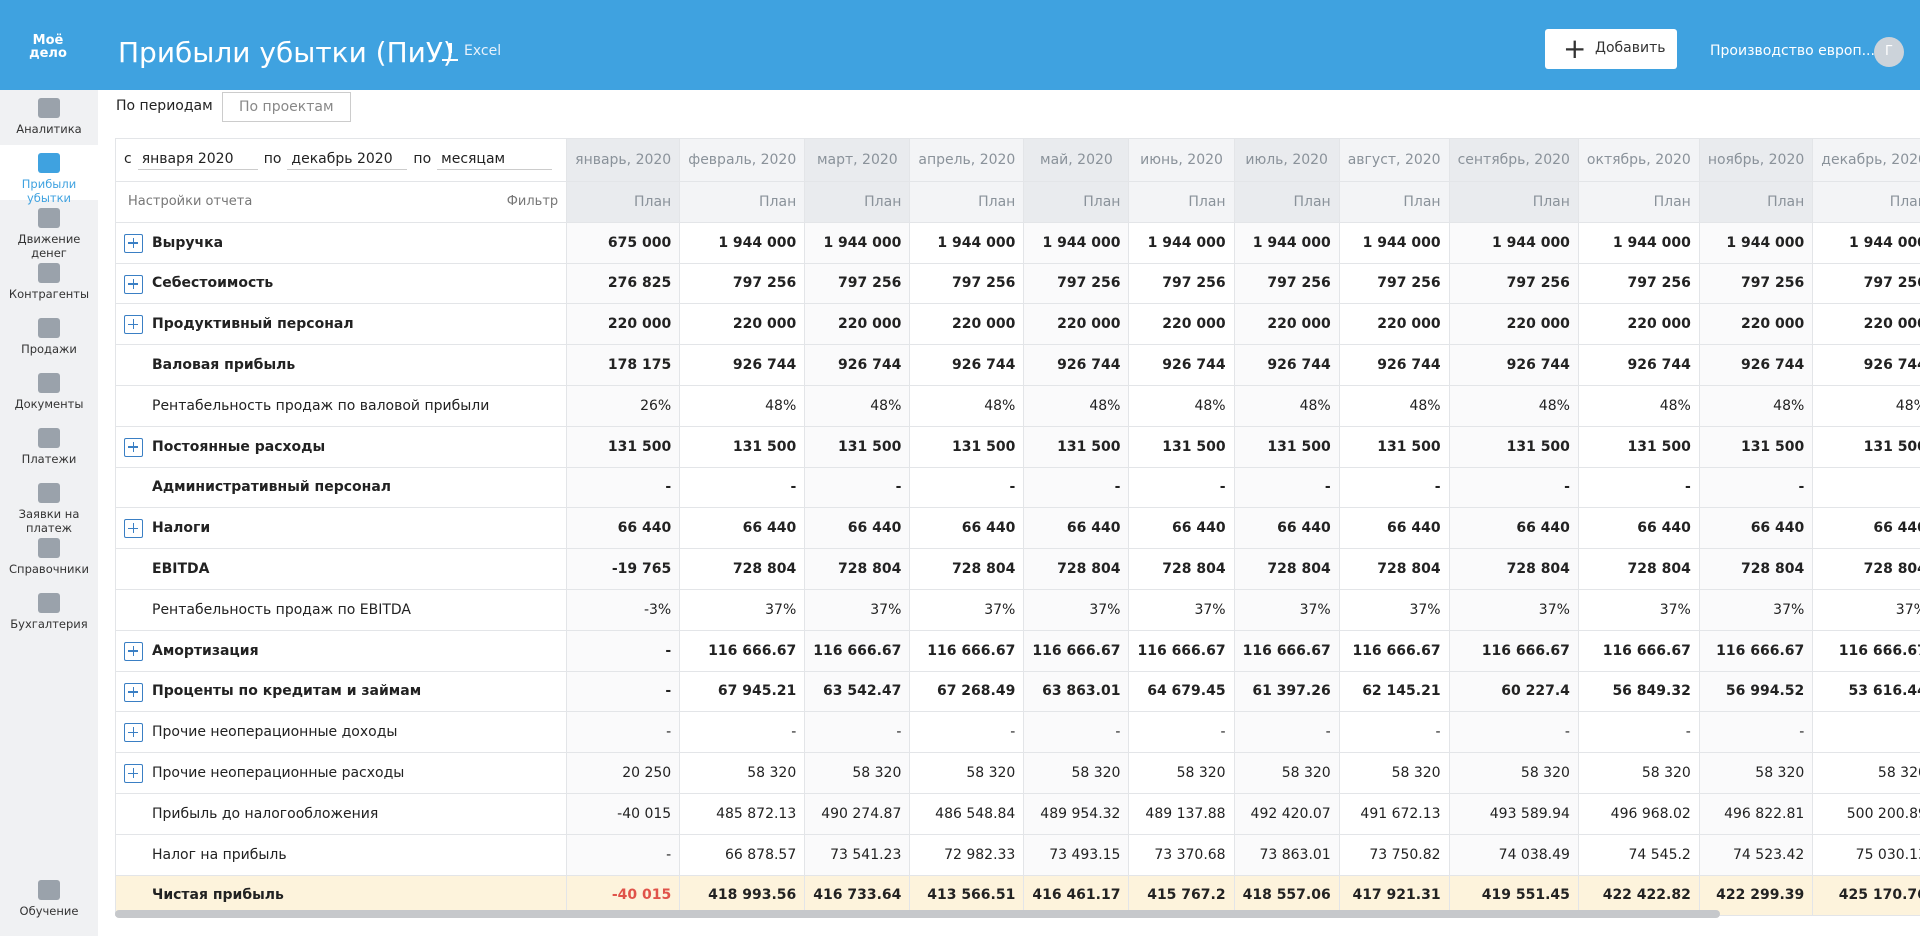  I want to click on month-header: февраль, 2020, so click(742, 160).